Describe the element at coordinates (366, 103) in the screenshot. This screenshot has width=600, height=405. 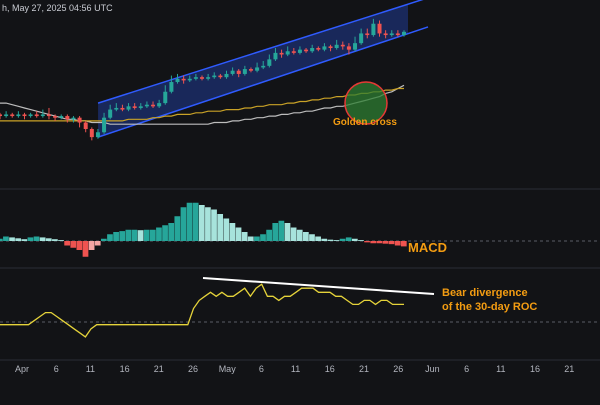
I see `golden-cross-circle` at that location.